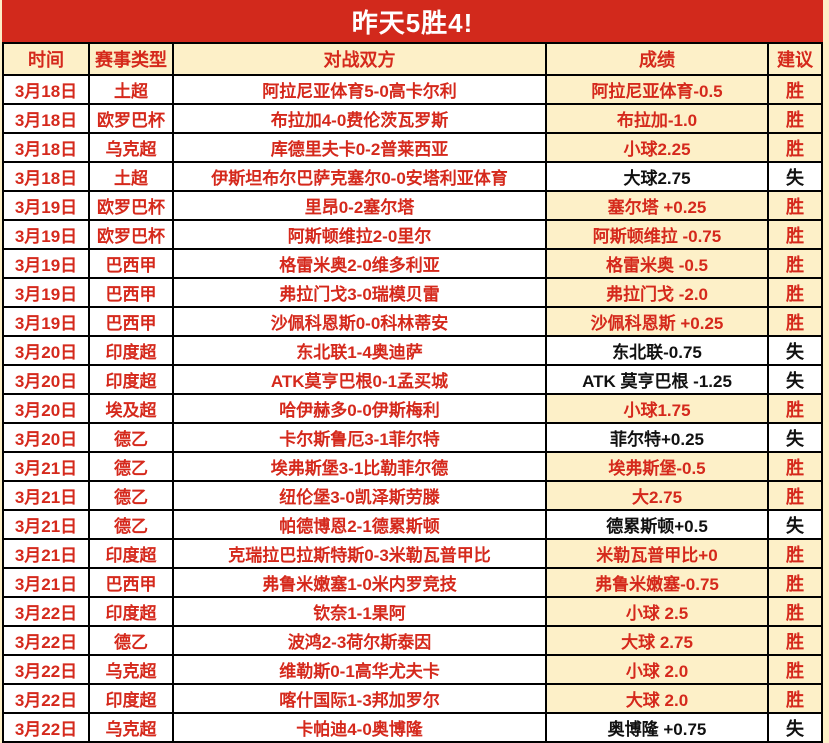  What do you see at coordinates (359, 640) in the screenshot?
I see `match-cell: 波鸿2-3荷尔斯泰因` at bounding box center [359, 640].